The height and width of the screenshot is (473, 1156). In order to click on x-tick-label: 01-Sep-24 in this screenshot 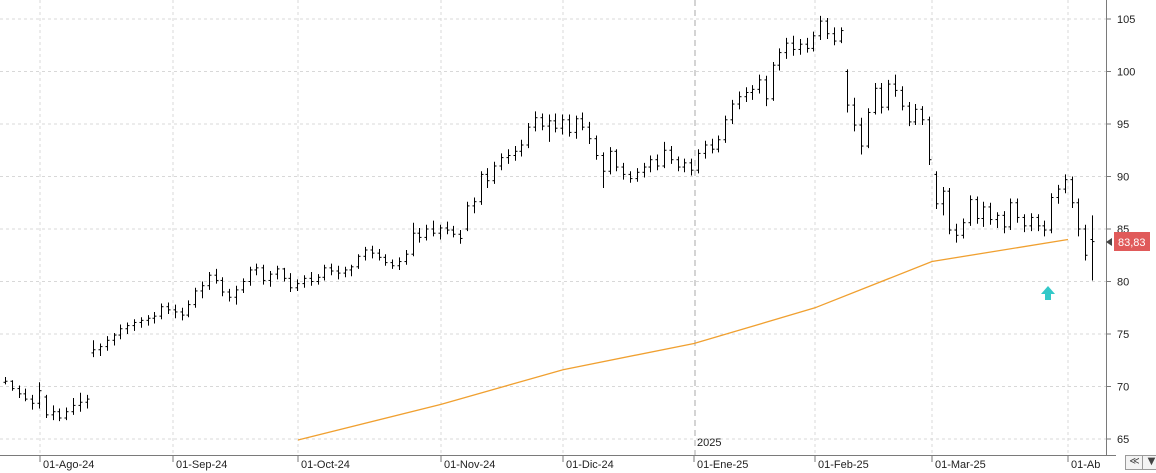, I will do `click(201, 465)`.